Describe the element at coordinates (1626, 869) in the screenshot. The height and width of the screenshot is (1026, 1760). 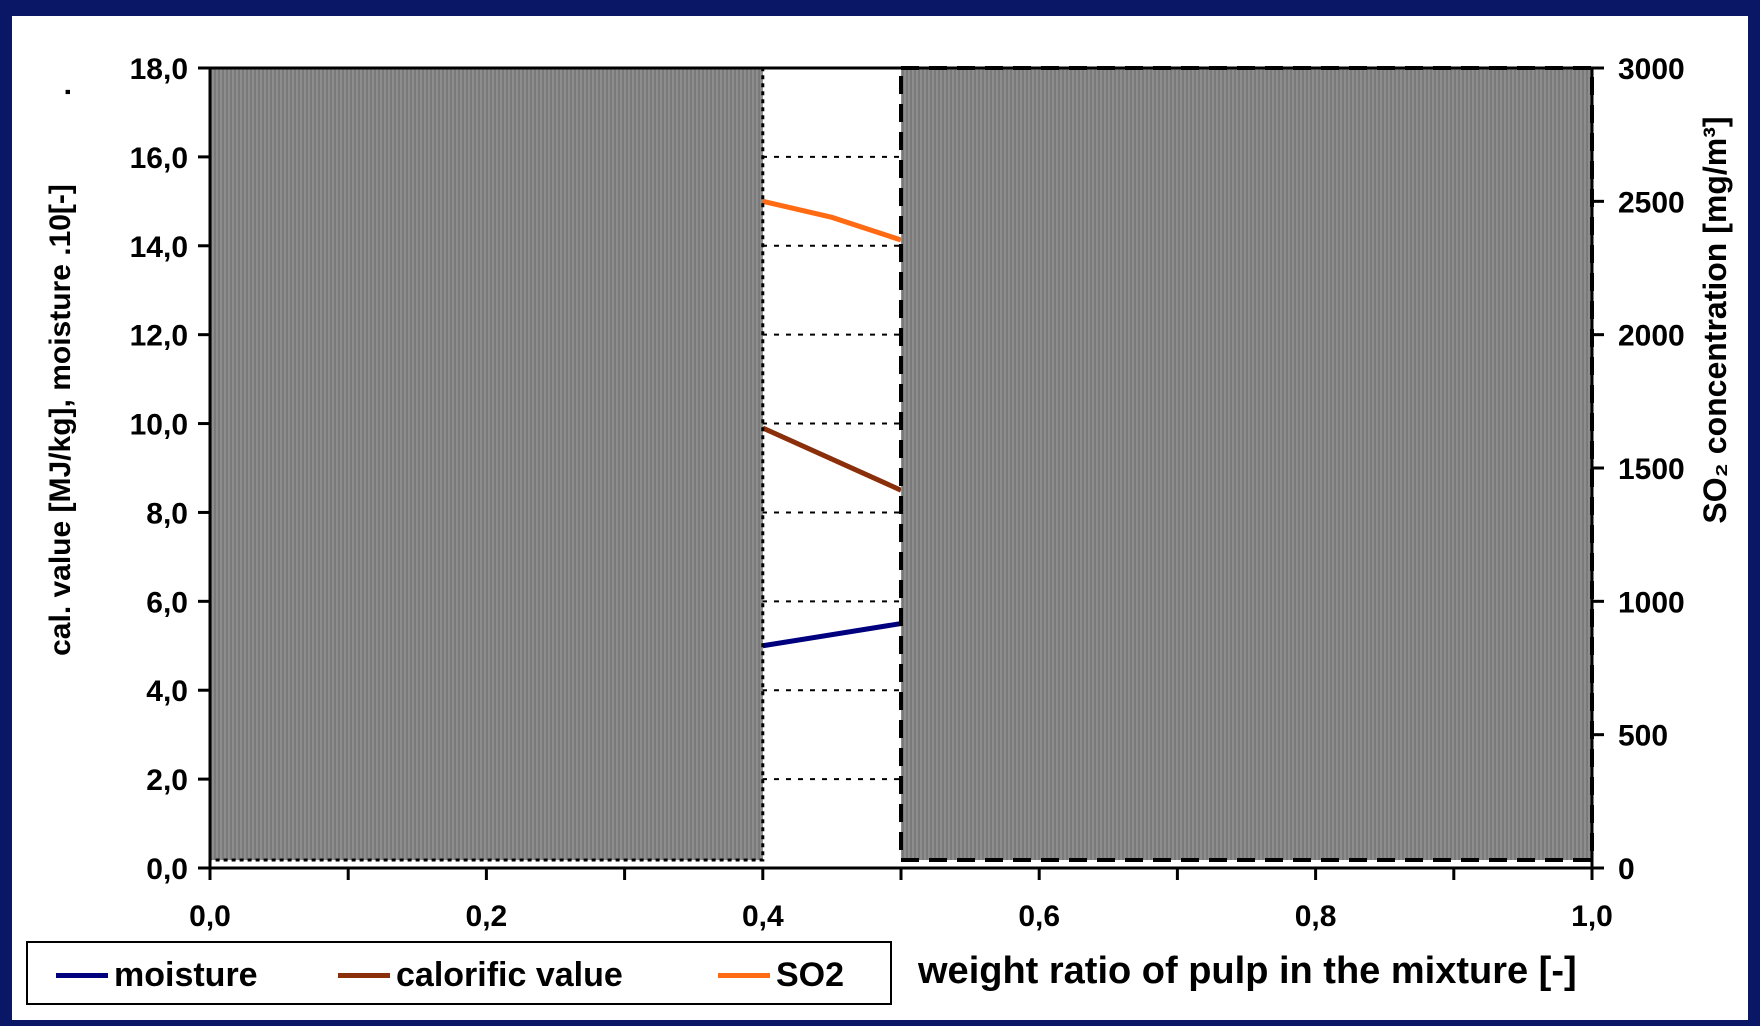
I see `y2-tick-label: 0` at that location.